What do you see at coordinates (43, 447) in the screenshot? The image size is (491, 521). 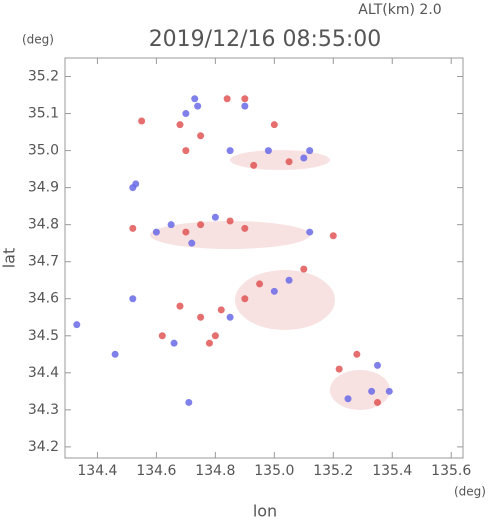 I see `y-tick-label: 34.2` at bounding box center [43, 447].